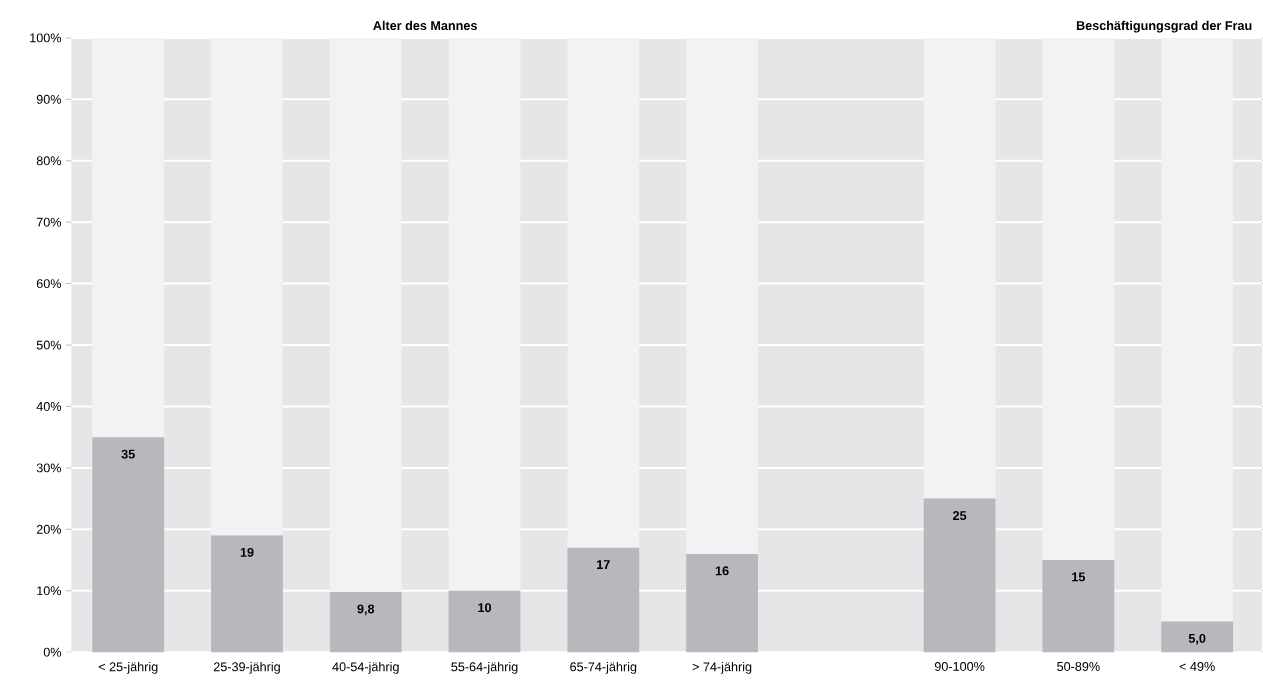  What do you see at coordinates (365, 667) in the screenshot?
I see `x-tick-label: 40-54-jährig` at bounding box center [365, 667].